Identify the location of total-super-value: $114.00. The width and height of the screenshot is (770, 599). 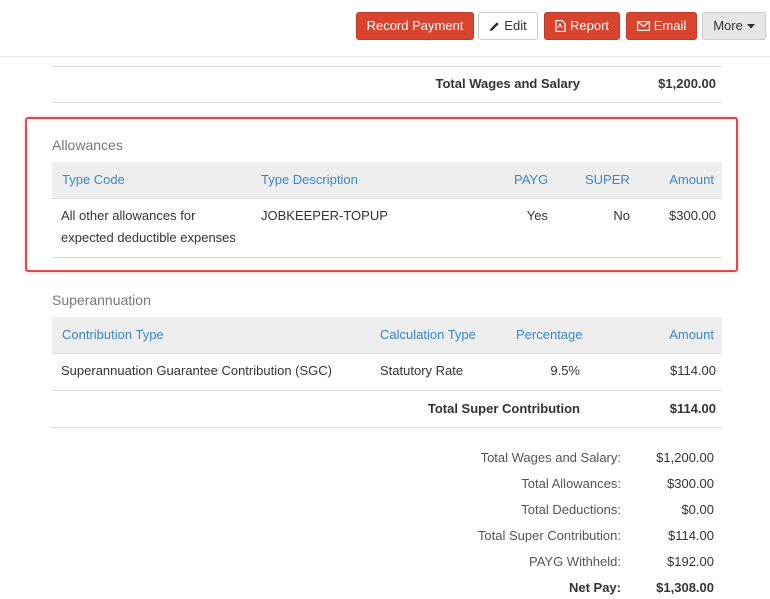
(692, 408).